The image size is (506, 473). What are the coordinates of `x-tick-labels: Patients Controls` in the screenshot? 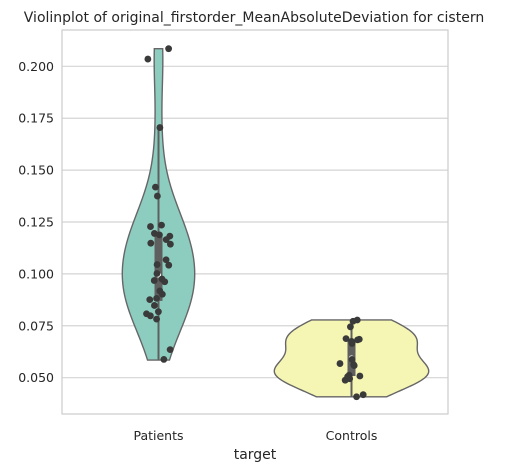 It's located at (255, 435).